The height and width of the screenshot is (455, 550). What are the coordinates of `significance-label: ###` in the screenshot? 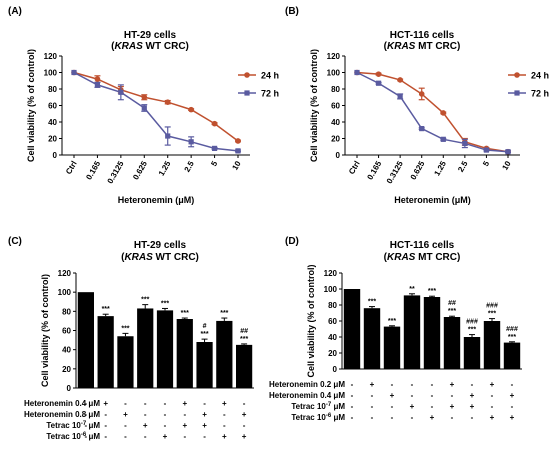 It's located at (512, 329).